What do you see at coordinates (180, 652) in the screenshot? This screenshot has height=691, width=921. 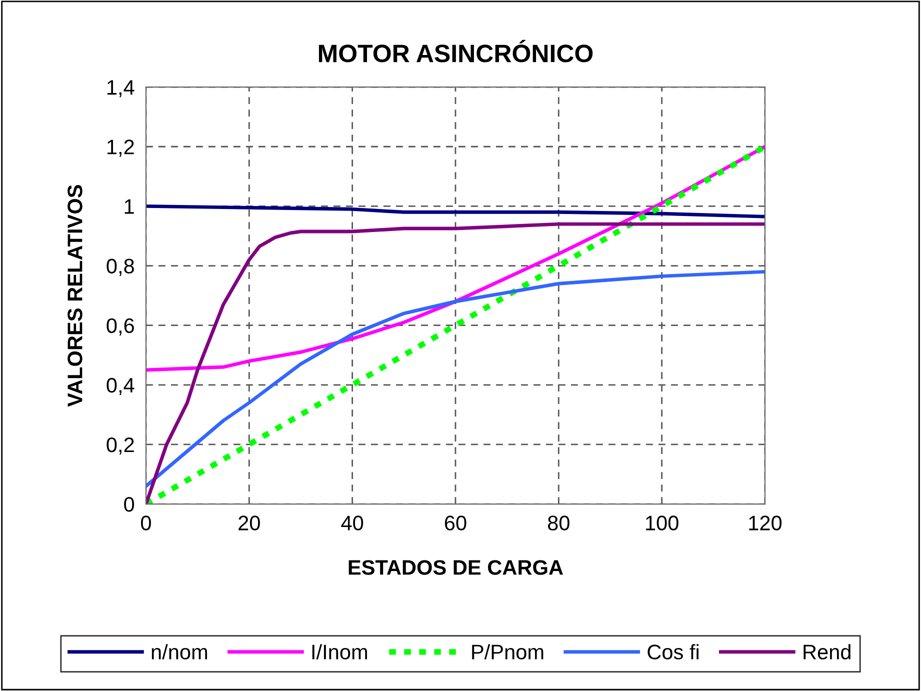 I see `legend-label: n/nom` at bounding box center [180, 652].